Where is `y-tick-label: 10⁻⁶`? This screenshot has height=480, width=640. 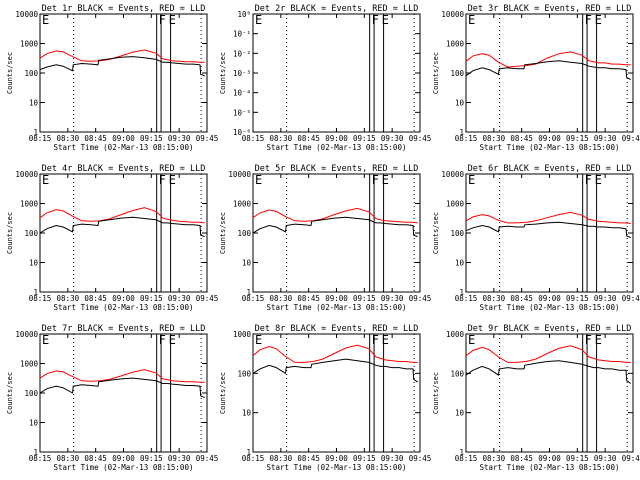 y-tick-label: 10⁻⁶ is located at coordinates (242, 132).